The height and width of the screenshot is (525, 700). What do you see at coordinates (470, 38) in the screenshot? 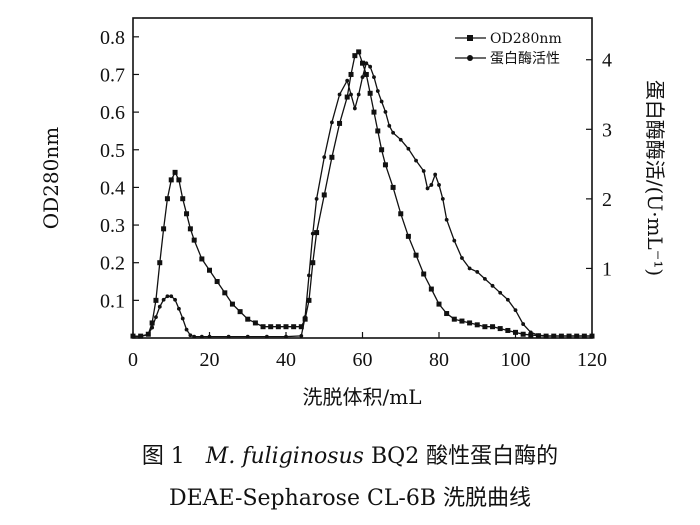
I see `legend-square-marker` at bounding box center [470, 38].